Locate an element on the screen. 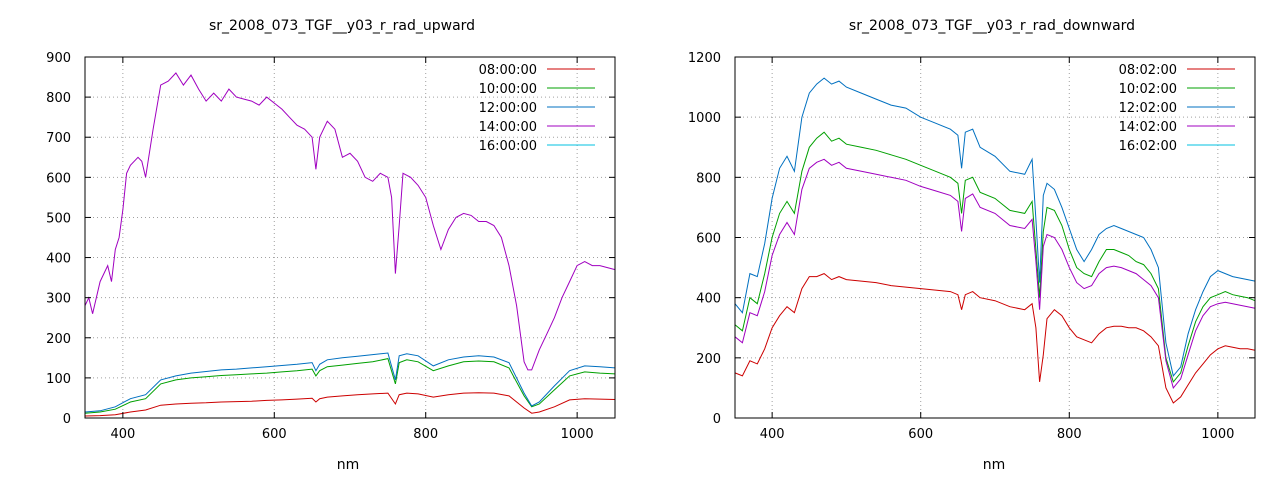 Image resolution: width=1280 pixels, height=480 pixels. chart2-legend-label: 12:02:00 is located at coordinates (1148, 108).